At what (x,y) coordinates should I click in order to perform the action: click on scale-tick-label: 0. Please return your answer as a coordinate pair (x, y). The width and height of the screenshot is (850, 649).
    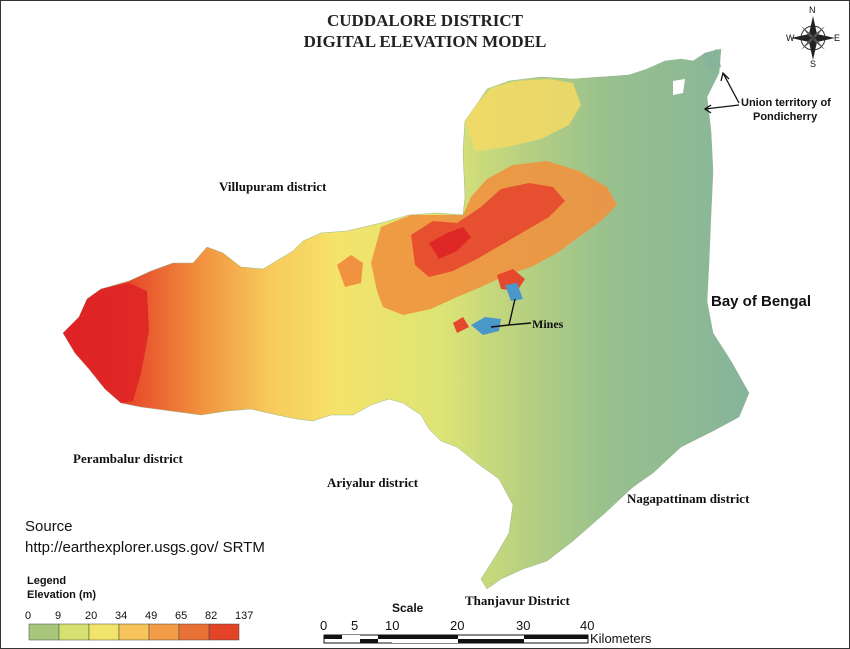
    Looking at the image, I should click on (324, 625).